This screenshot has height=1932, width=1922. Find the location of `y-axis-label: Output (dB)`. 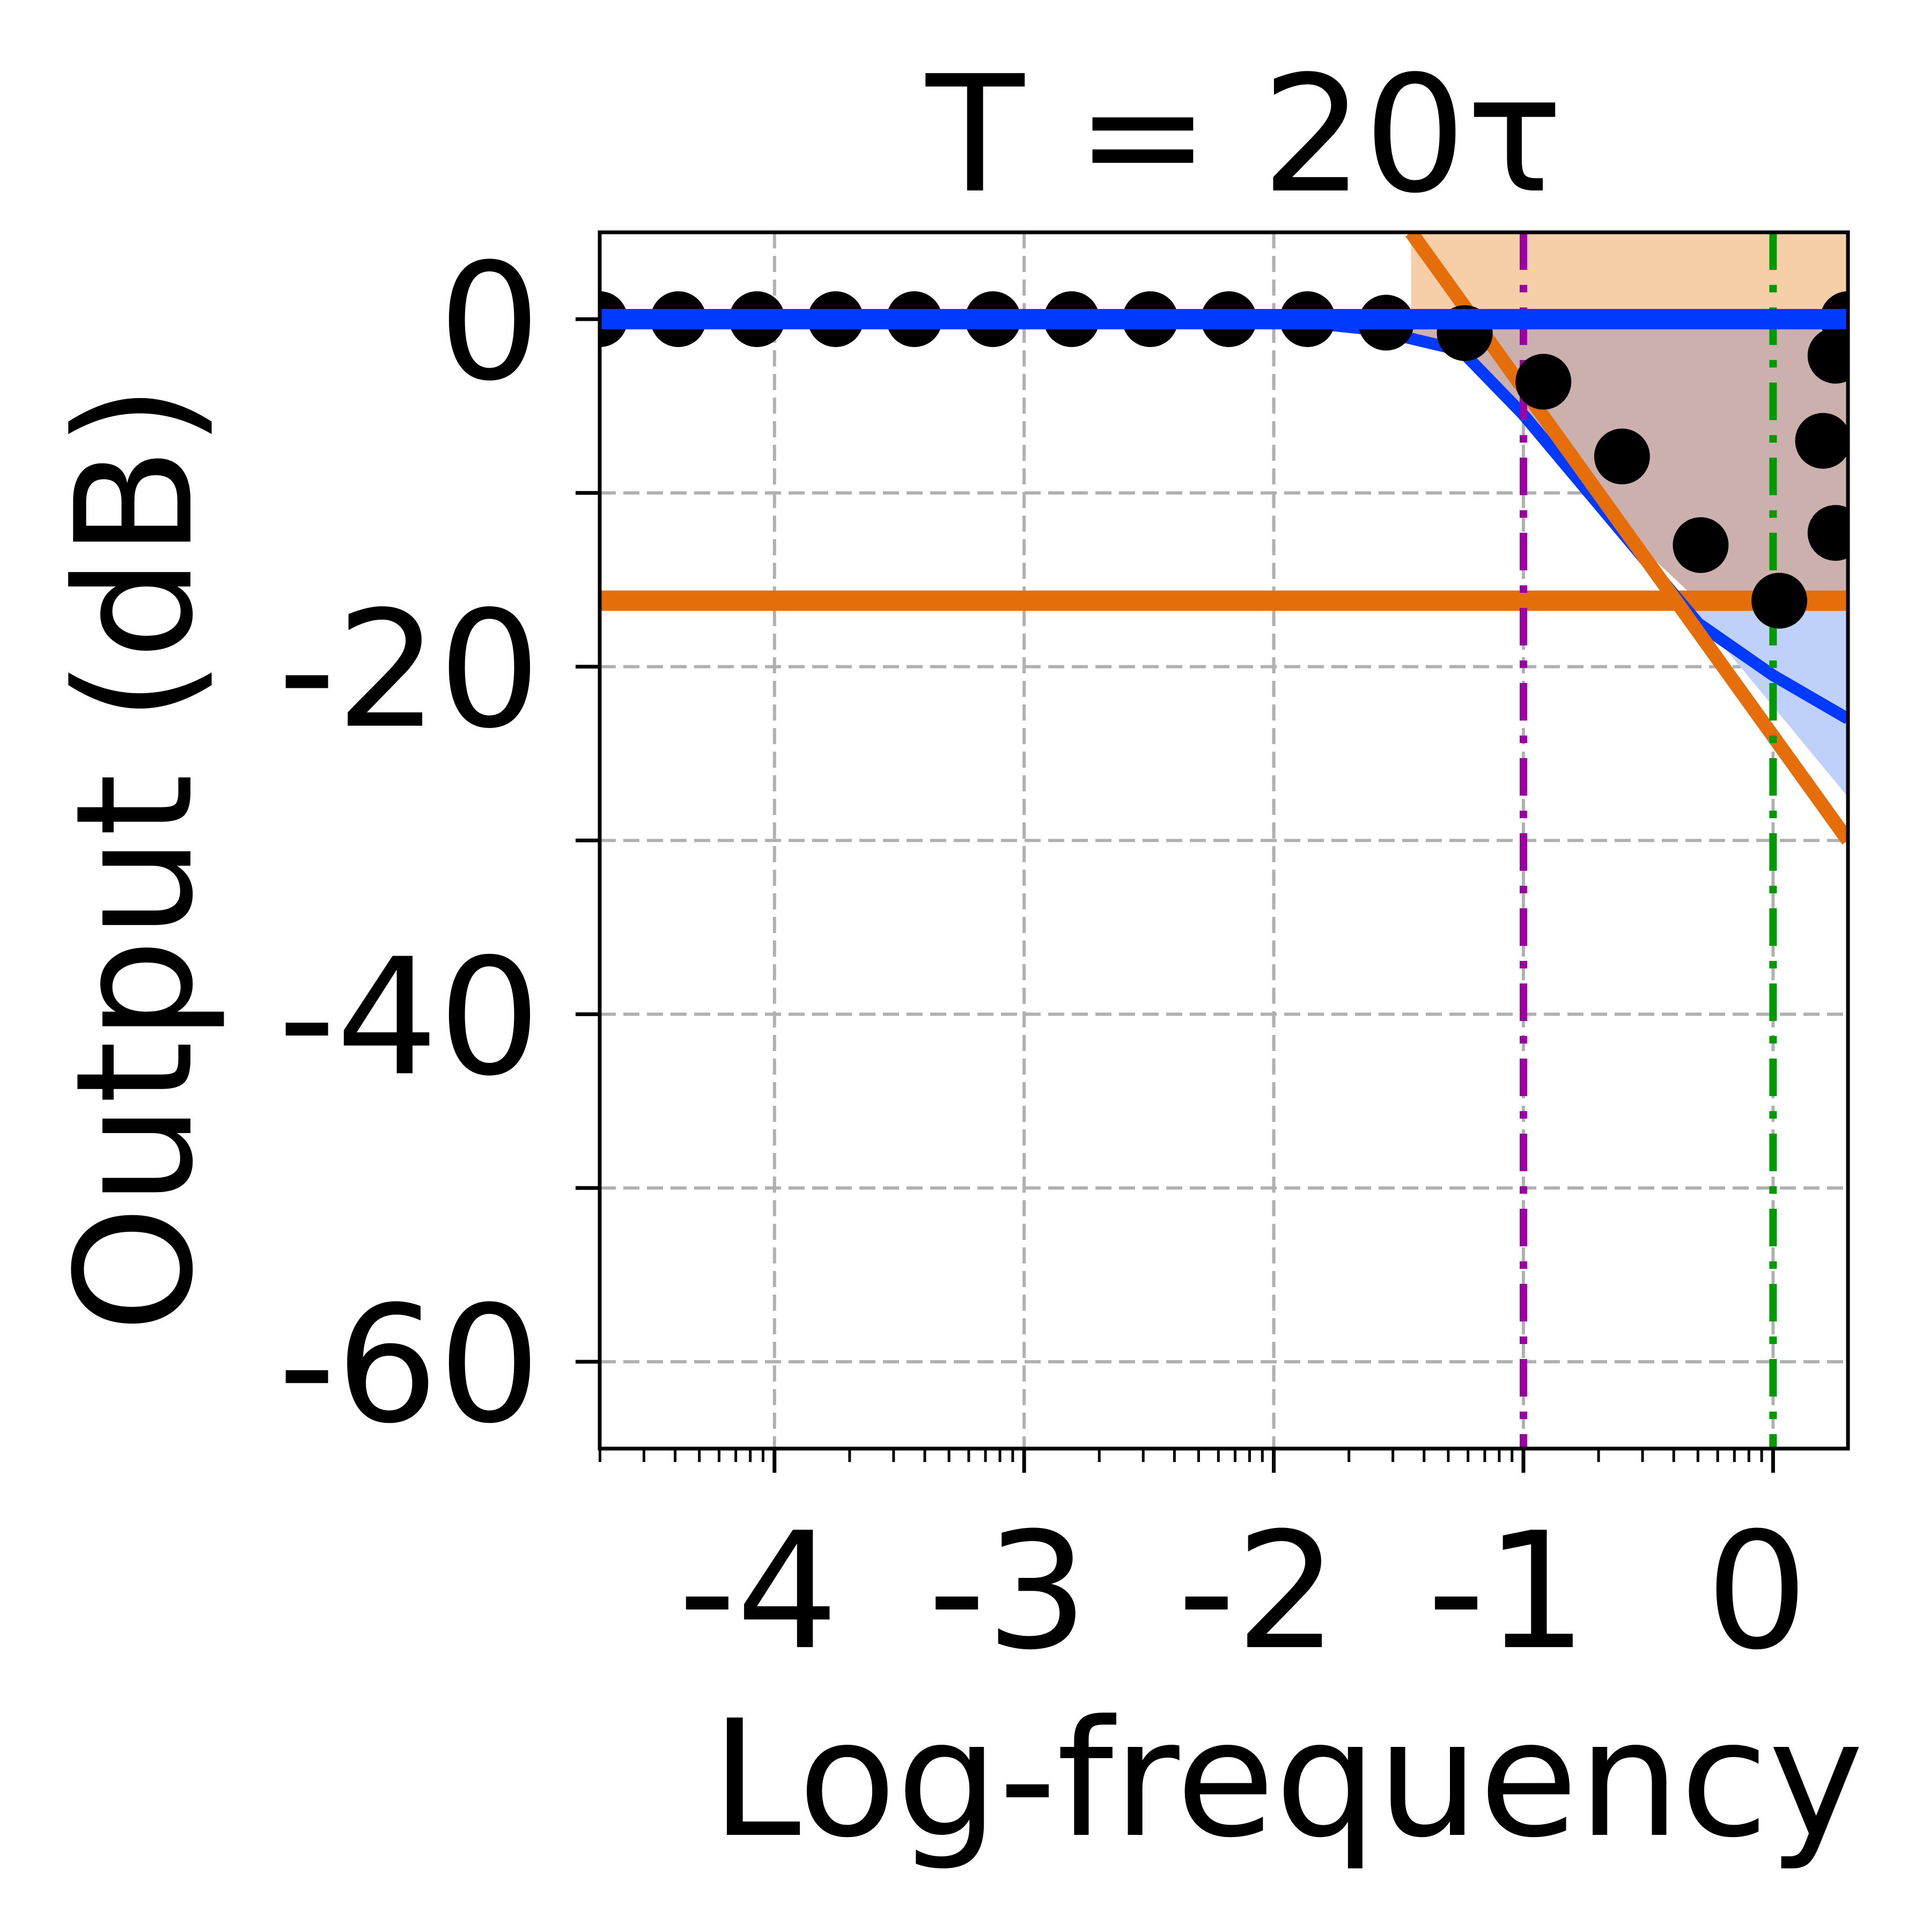

y-axis-label: Output (dB) is located at coordinates (135, 858).